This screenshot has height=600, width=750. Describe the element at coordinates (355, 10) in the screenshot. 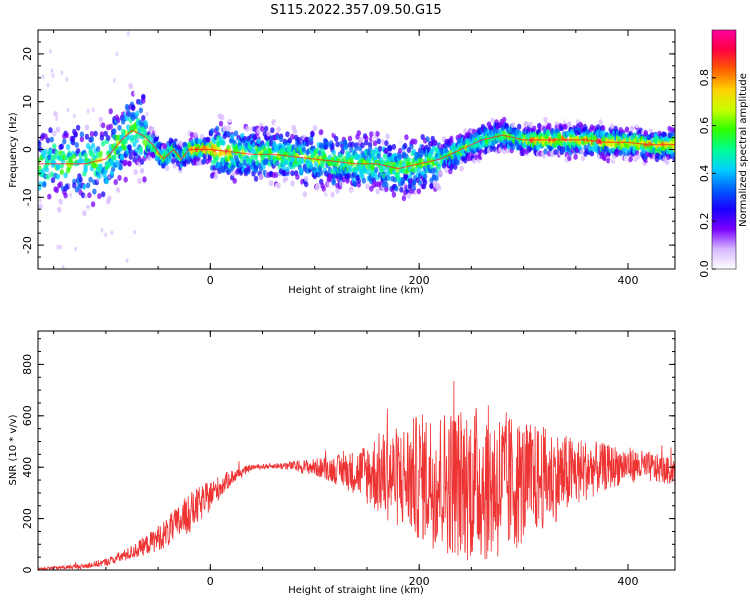

I see `chart-title: S115.2022.357.09.50.G15` at that location.